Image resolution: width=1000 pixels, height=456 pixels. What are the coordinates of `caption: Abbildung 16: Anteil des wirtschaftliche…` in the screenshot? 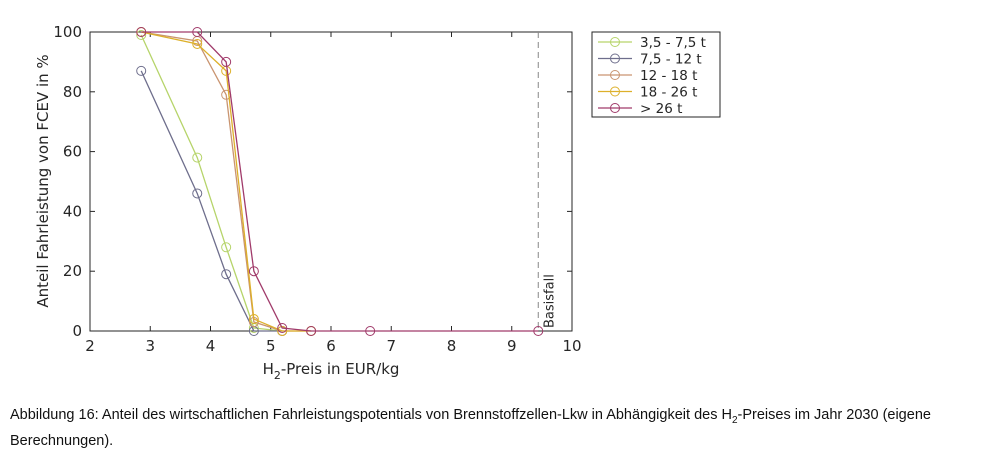 It's located at (502, 428).